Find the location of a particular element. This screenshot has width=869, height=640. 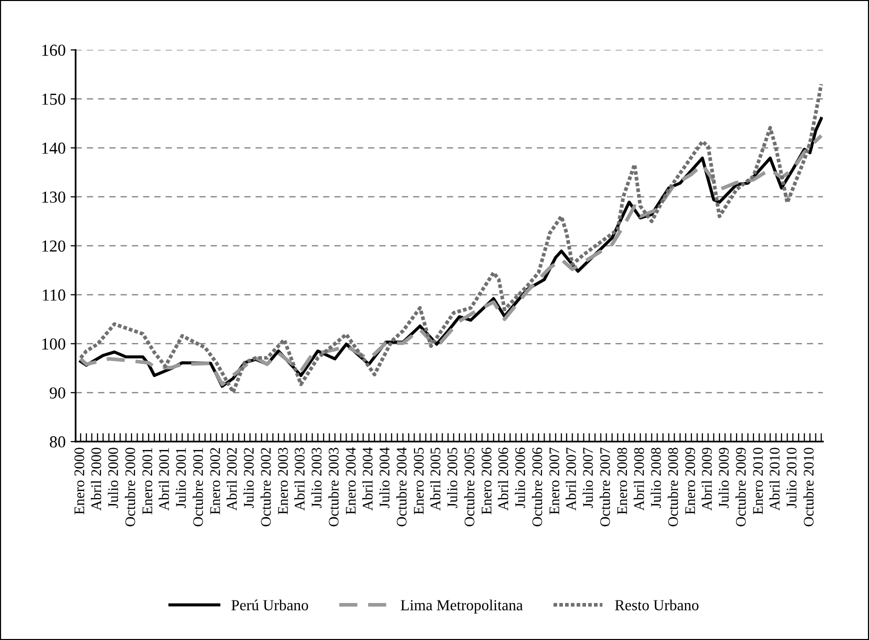

x-tick-label: Julio 2008 is located at coordinates (655, 478).